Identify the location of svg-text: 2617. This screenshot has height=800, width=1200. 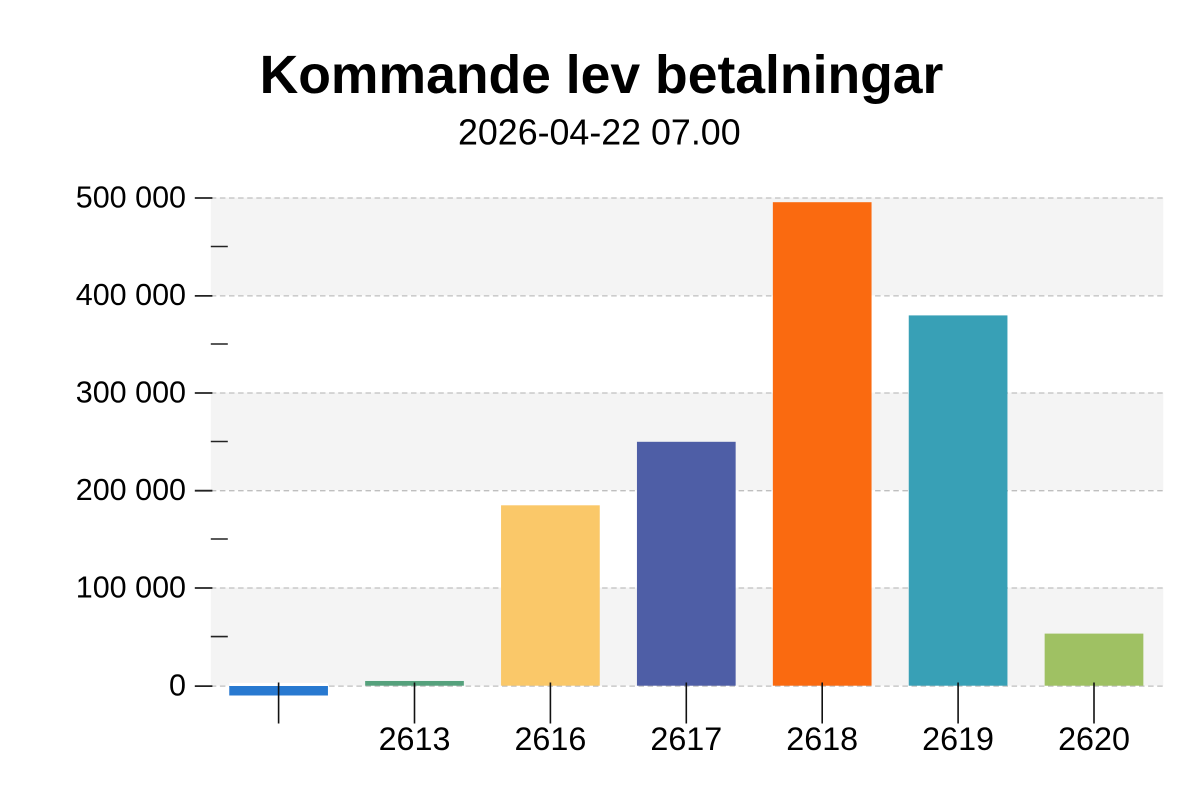
(686, 739).